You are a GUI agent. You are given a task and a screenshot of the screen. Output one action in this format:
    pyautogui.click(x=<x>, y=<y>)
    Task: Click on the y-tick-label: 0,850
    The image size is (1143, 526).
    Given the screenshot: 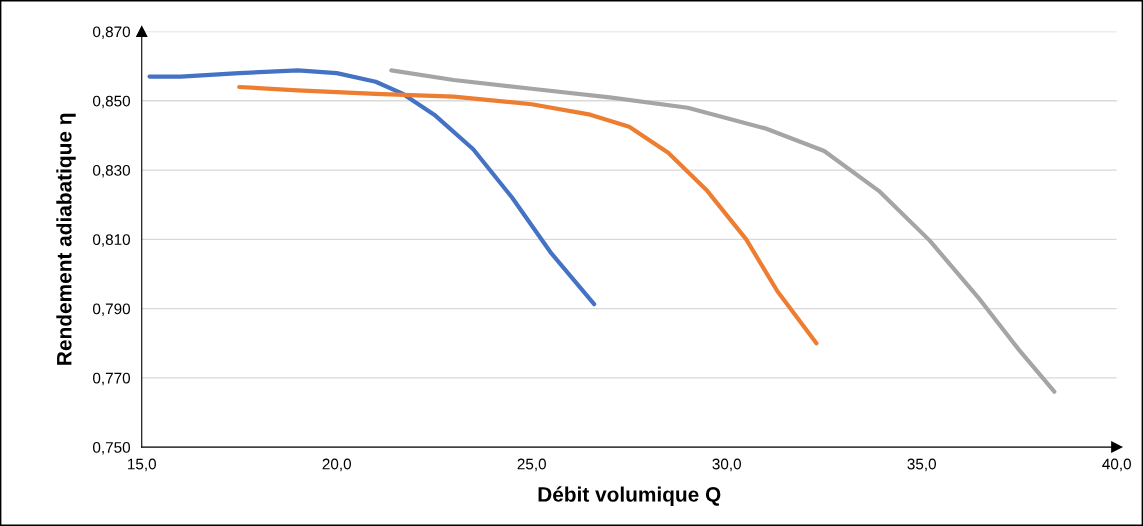 What is the action you would take?
    pyautogui.click(x=111, y=102)
    